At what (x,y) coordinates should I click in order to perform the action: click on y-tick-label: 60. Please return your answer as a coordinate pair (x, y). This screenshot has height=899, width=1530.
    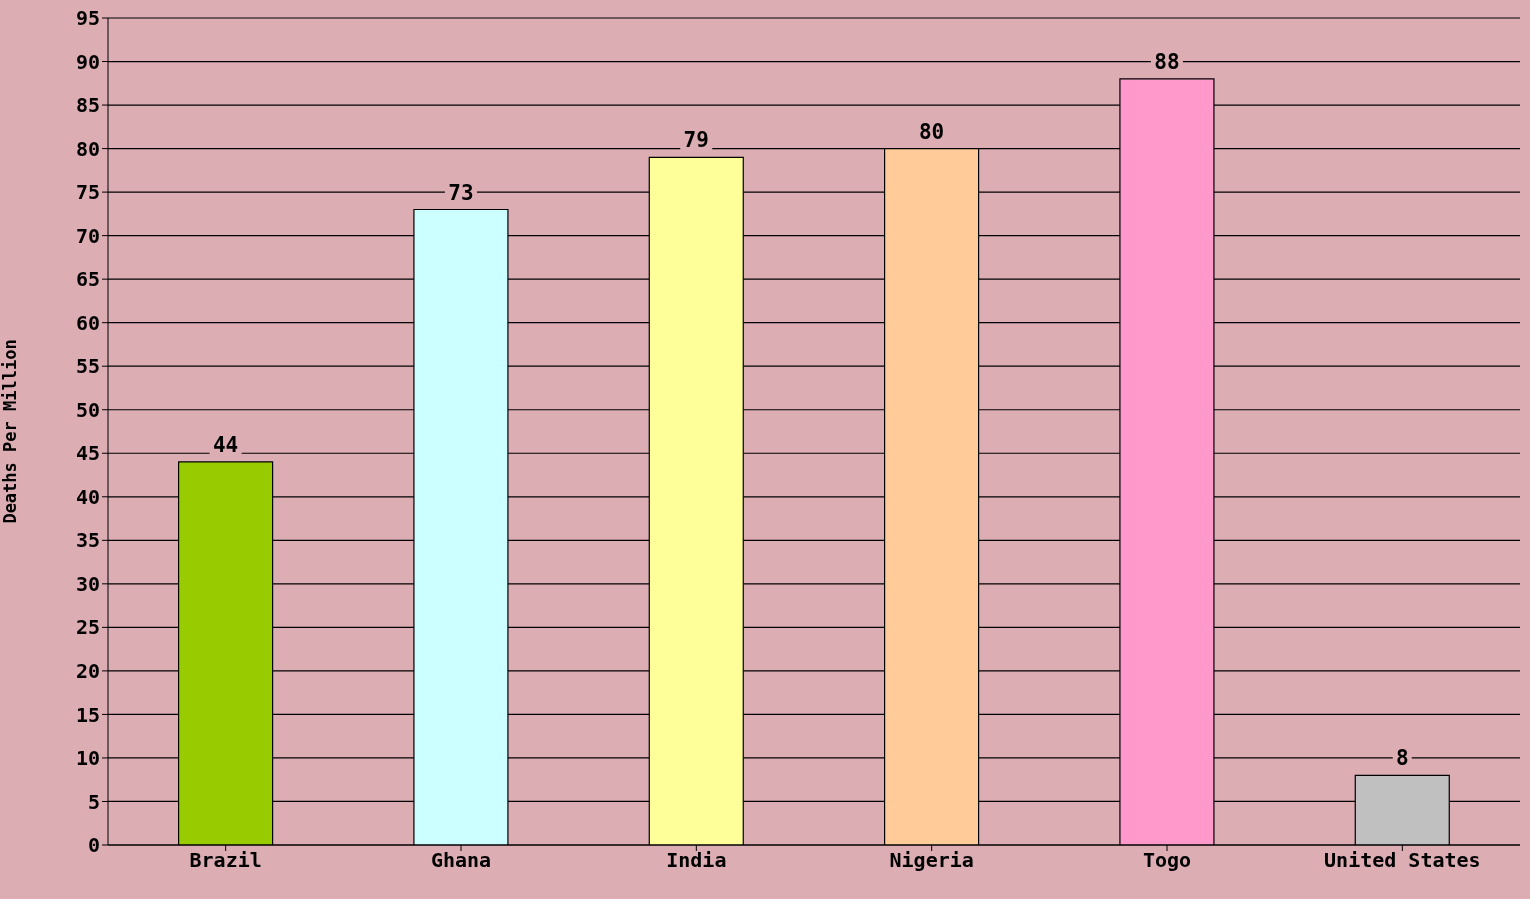
    Looking at the image, I should click on (87, 322).